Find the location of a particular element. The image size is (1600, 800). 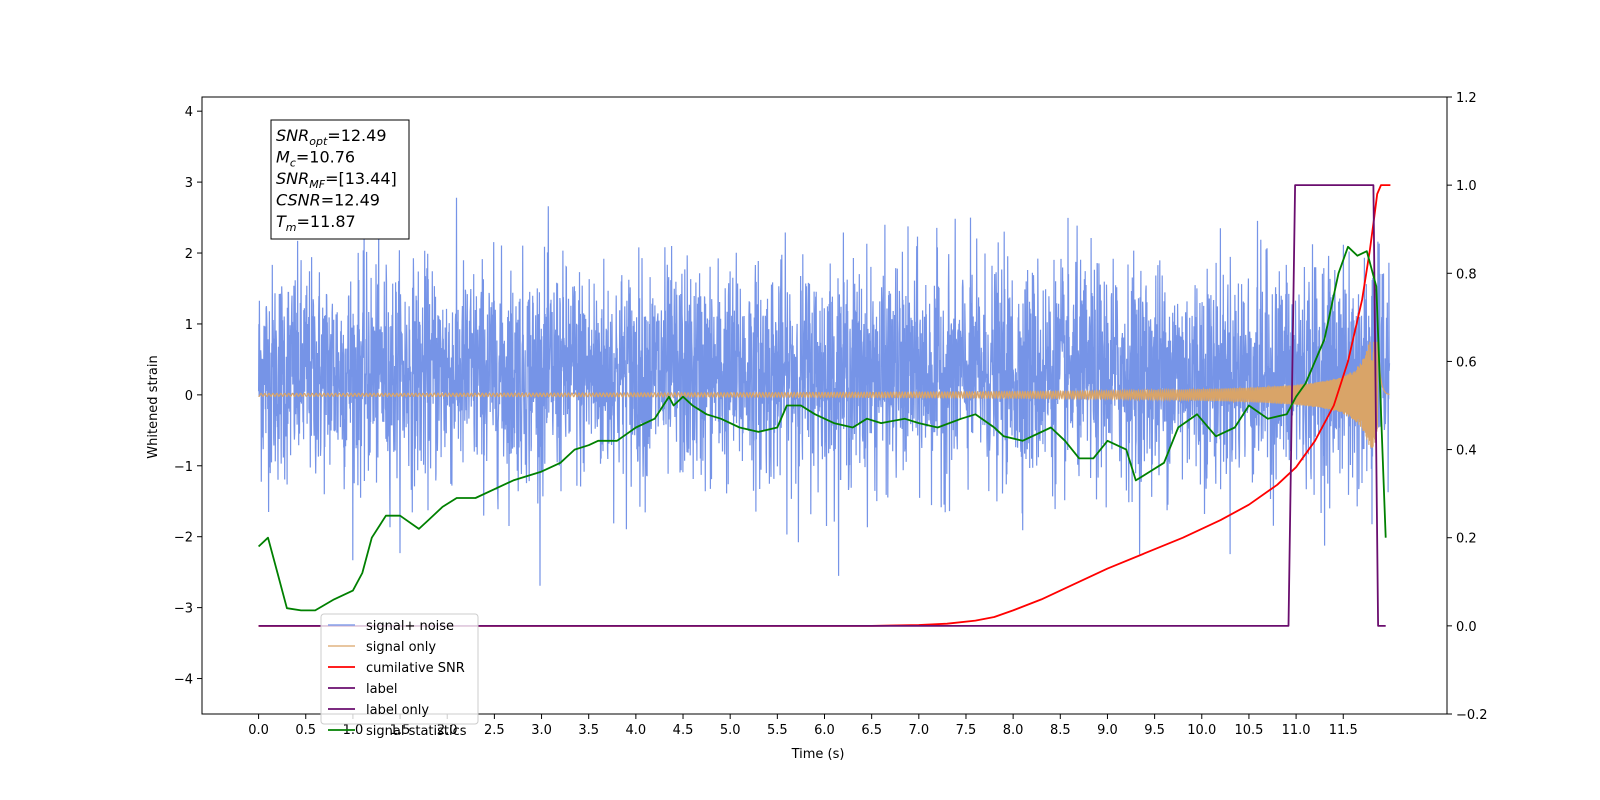

y-axis-label: Whitened strain is located at coordinates (153, 406).